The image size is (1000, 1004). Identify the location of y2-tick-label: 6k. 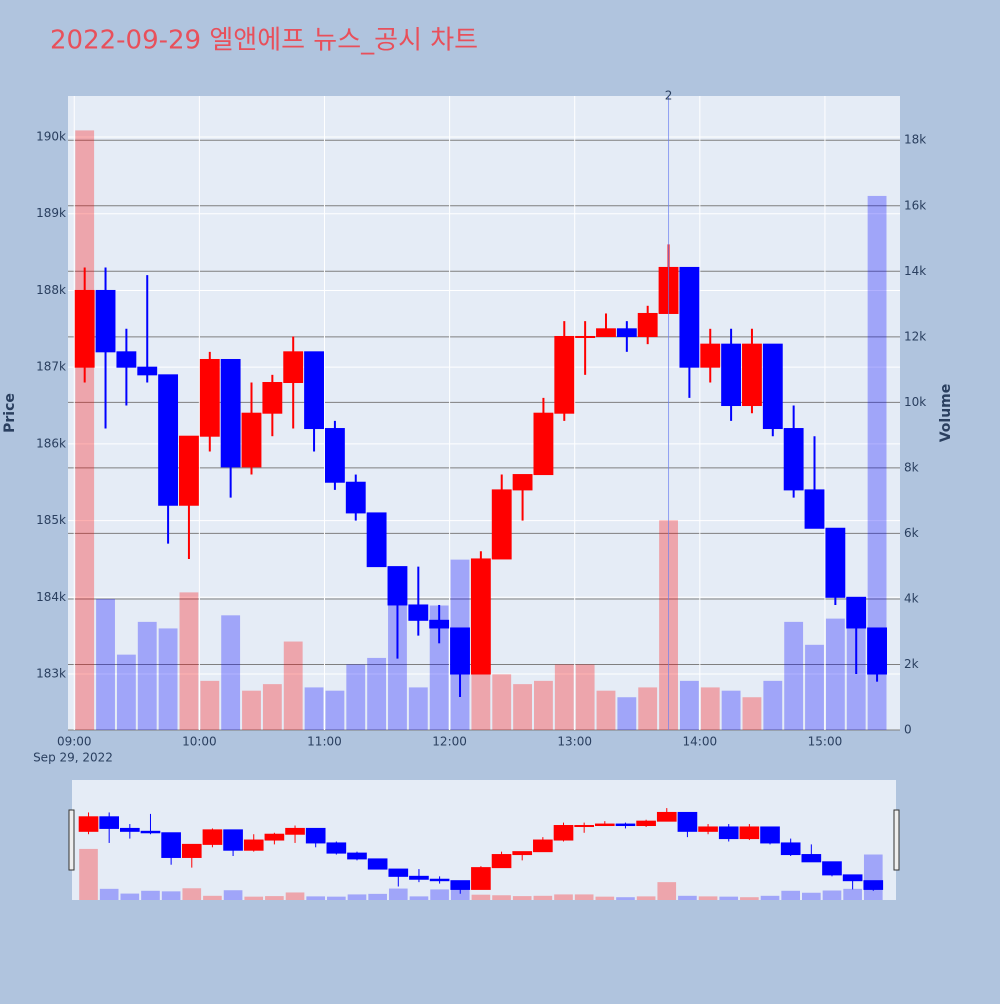
(911, 533).